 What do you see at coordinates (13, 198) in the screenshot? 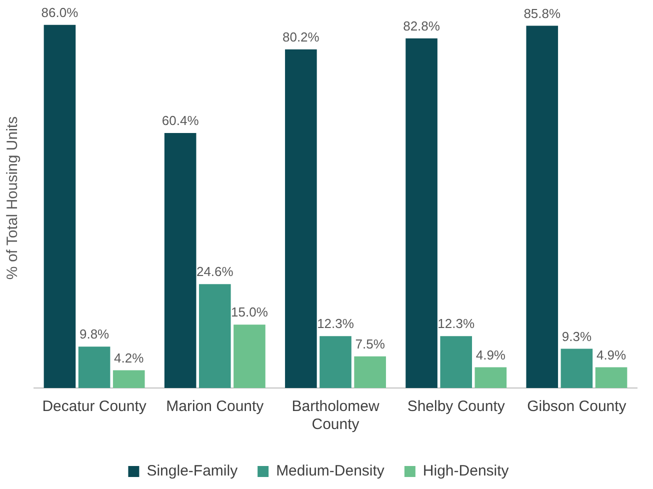
I see `y-axis-title: % of Total Housing Units` at bounding box center [13, 198].